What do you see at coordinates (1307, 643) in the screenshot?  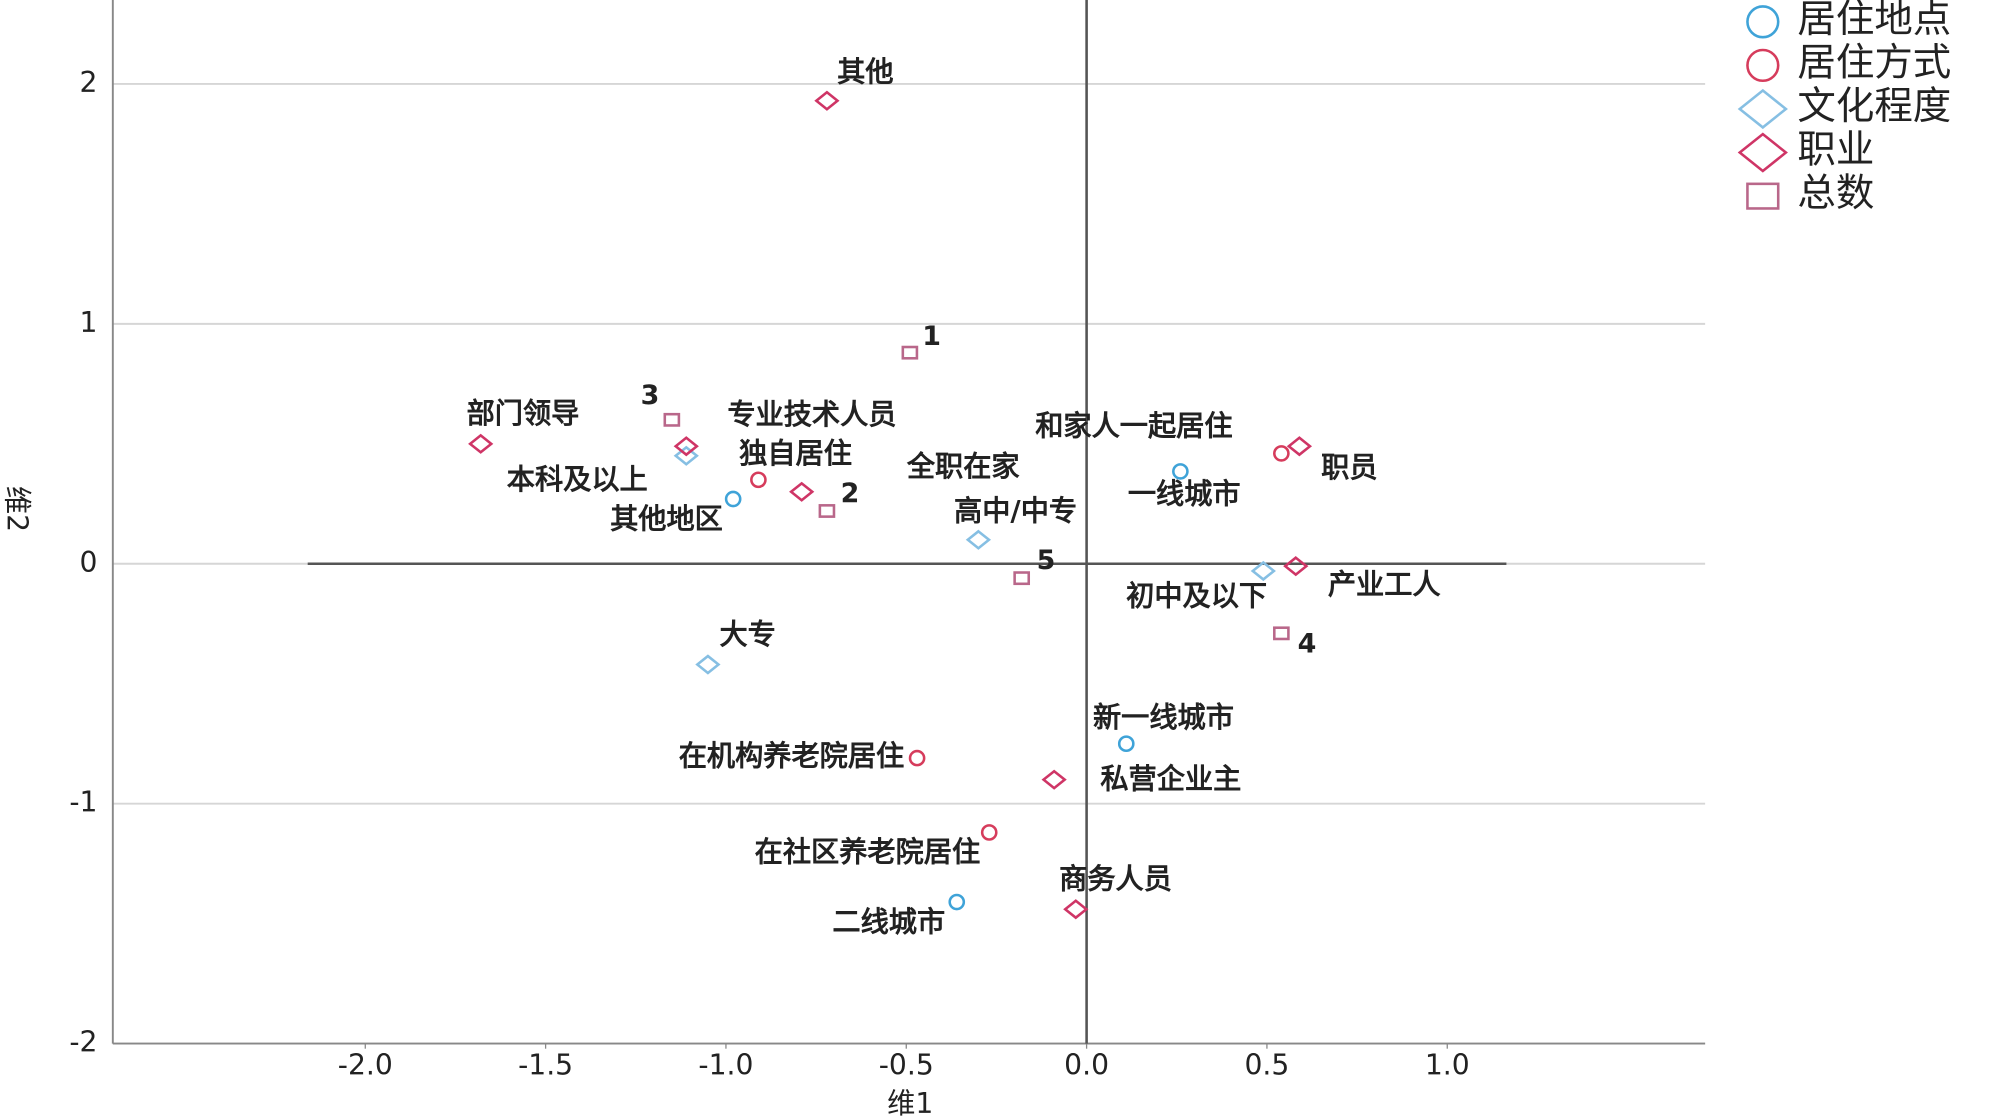 I see `point-label: 4` at bounding box center [1307, 643].